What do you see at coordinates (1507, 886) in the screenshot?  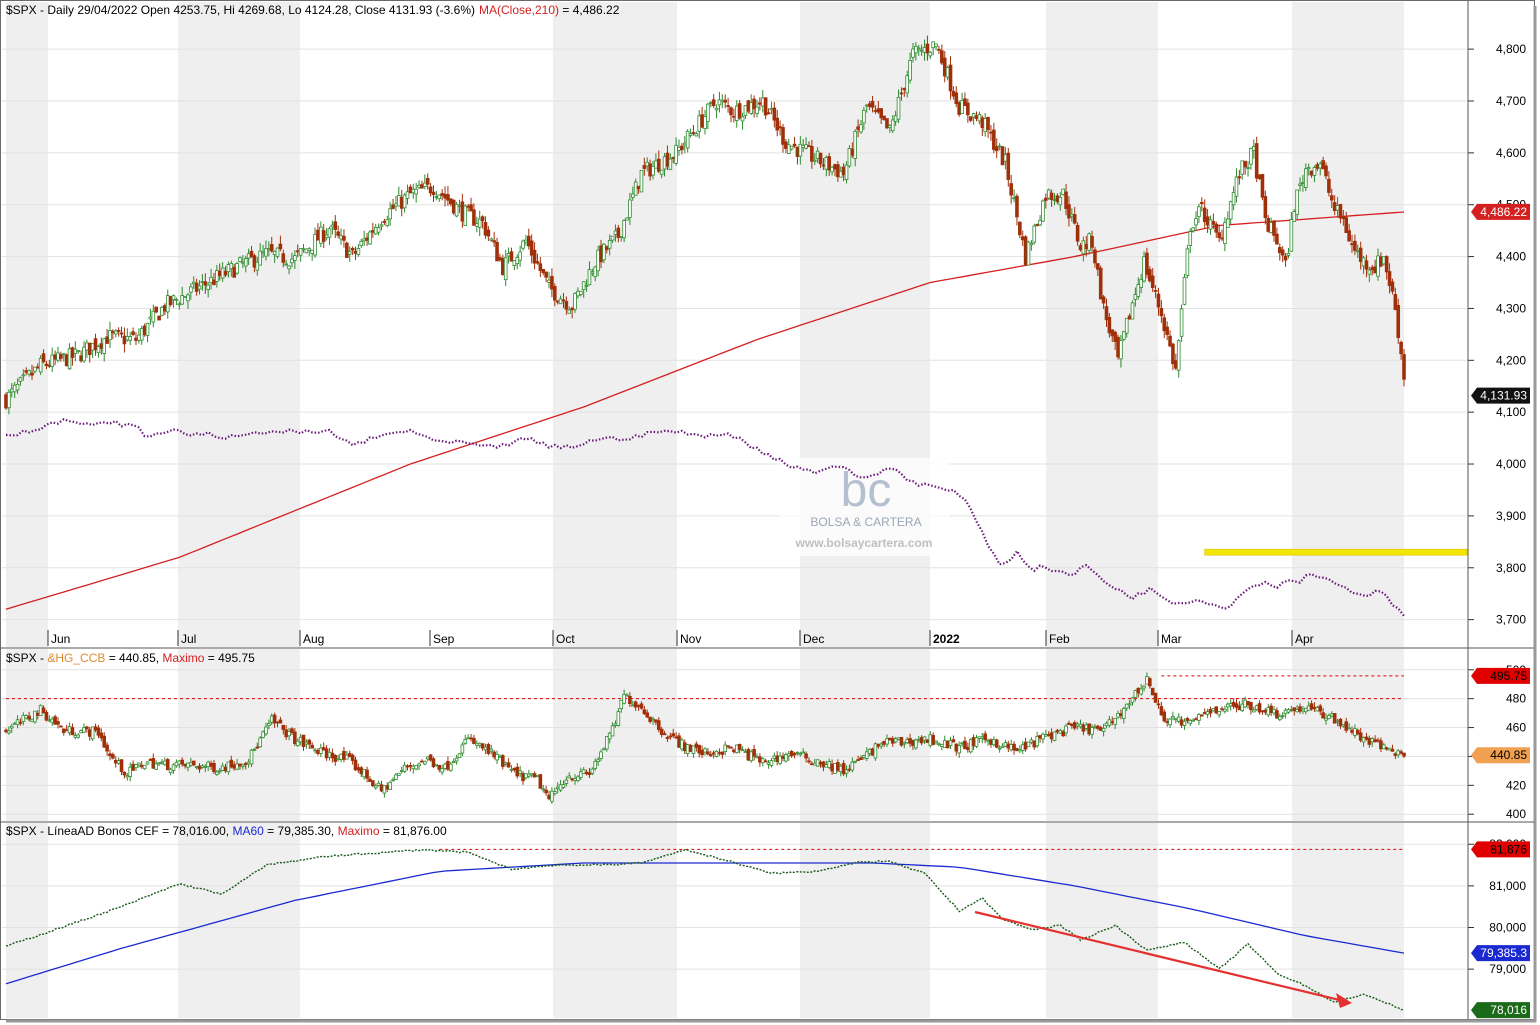 I see `y-tick-label-1: 81,000` at bounding box center [1507, 886].